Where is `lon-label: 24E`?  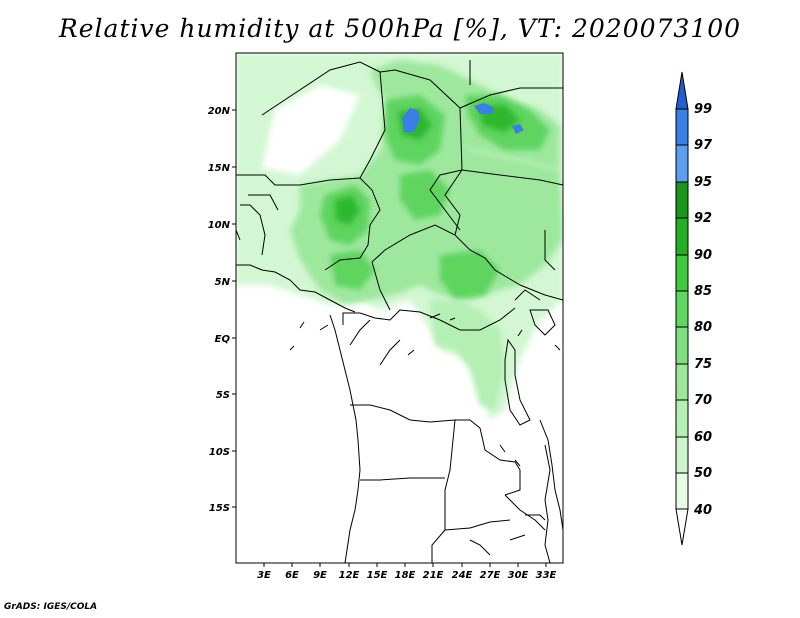
lon-label: 24E is located at coordinates (462, 575).